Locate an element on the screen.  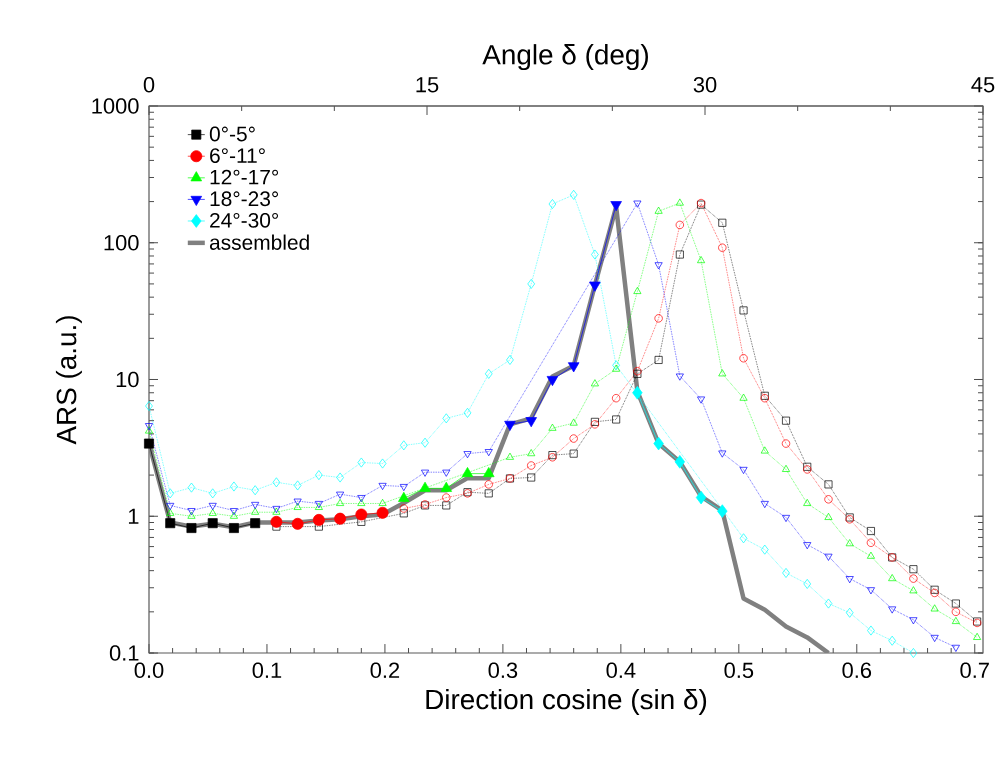
y-tick-label: 1 is located at coordinates (133, 516).